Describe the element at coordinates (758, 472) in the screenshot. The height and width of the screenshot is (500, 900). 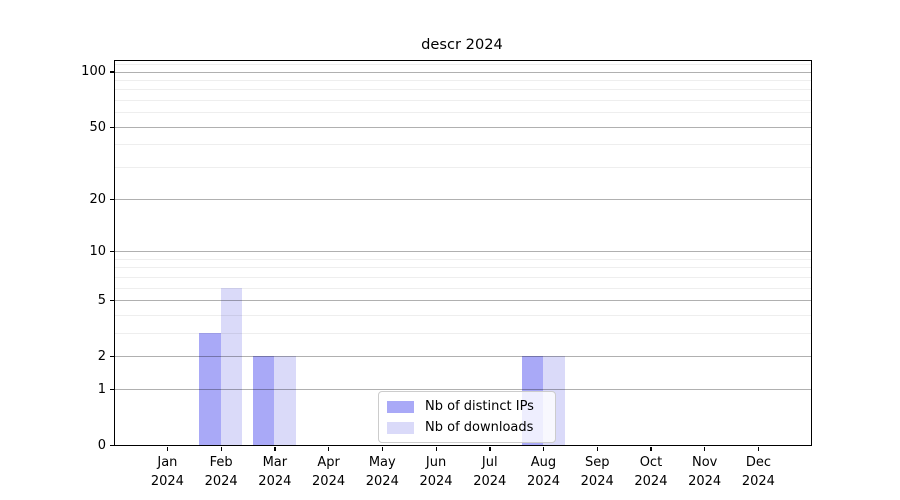
I see `x-tick-label: Dec 2024` at that location.